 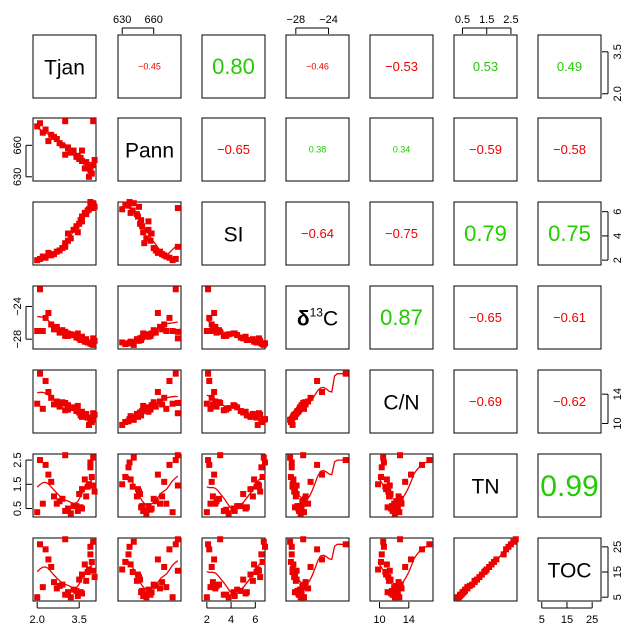 What do you see at coordinates (207, 620) in the screenshot?
I see `tick-label: 2` at bounding box center [207, 620].